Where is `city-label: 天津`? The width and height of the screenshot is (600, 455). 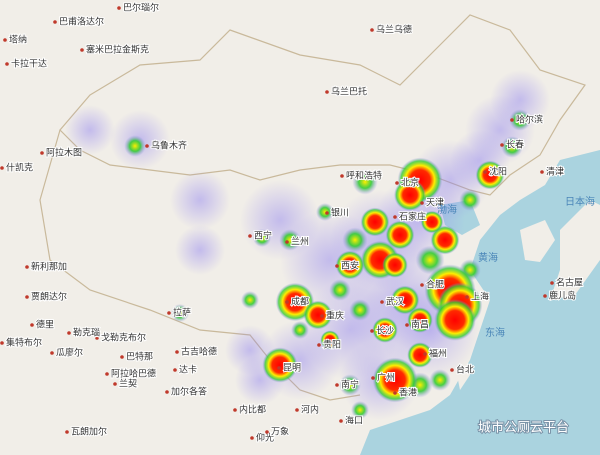 city-label: 天津 is located at coordinates (435, 203).